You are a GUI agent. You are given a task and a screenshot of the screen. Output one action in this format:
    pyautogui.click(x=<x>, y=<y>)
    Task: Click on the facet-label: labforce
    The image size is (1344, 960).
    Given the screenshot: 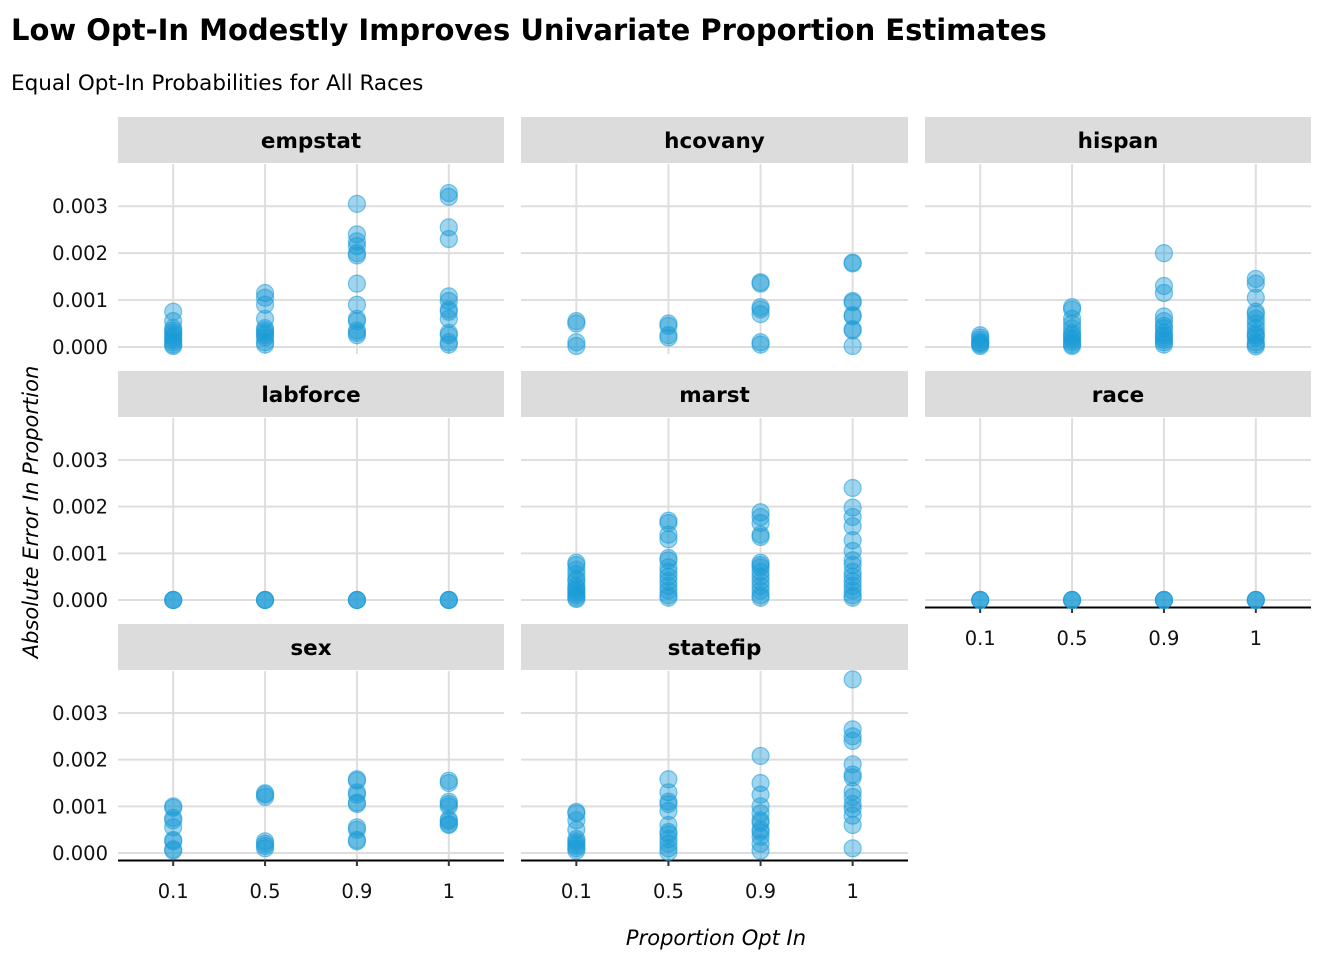 What is the action you would take?
    pyautogui.click(x=310, y=395)
    